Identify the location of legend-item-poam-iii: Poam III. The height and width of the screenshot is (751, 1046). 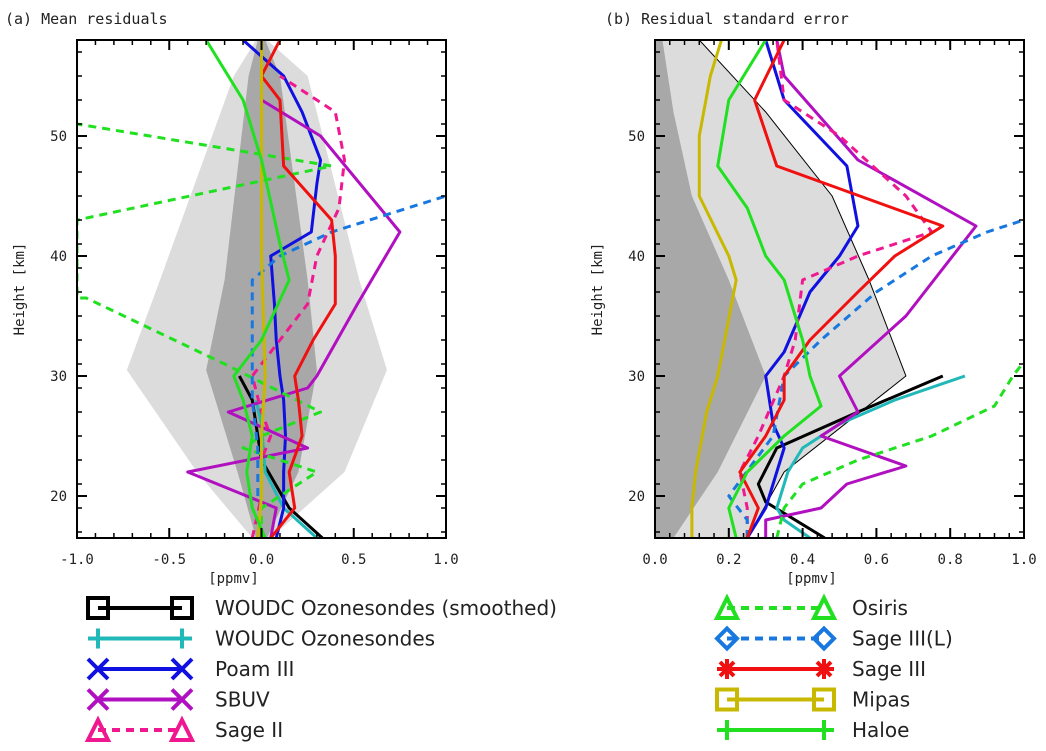
(190, 669).